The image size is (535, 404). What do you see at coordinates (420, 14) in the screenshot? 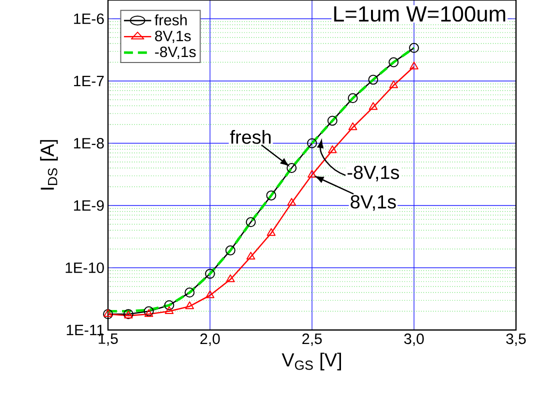
I see `annotation: L=1um W=100um` at bounding box center [420, 14].